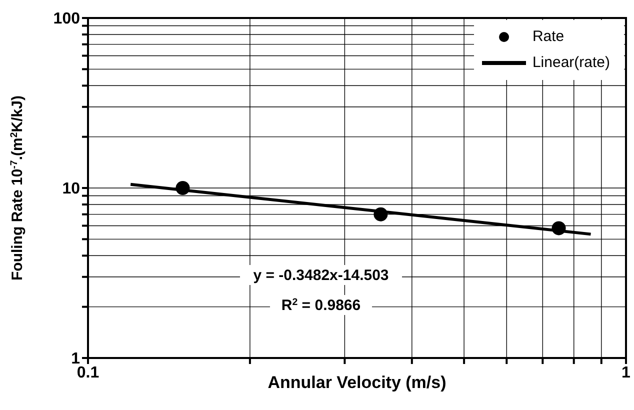  Describe the element at coordinates (71, 189) in the screenshot. I see `y-tick-label: 10` at that location.